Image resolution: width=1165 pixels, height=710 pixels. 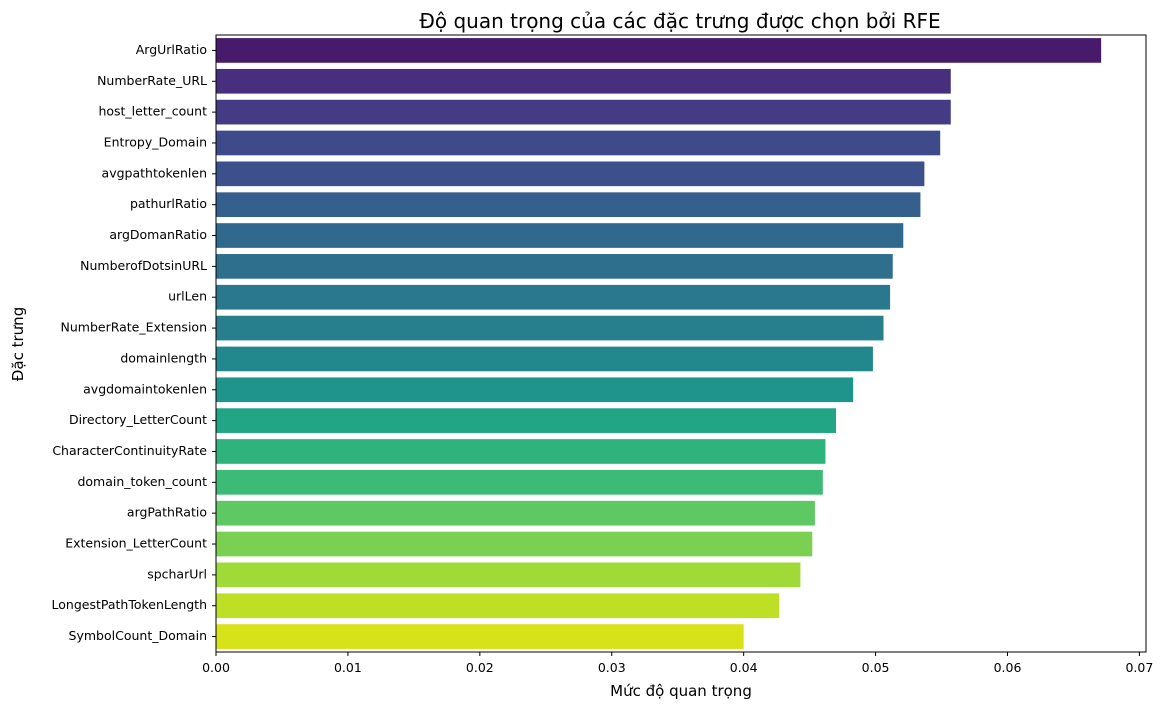 What do you see at coordinates (1008, 667) in the screenshot?
I see `x-tick-label: 0.06` at bounding box center [1008, 667].